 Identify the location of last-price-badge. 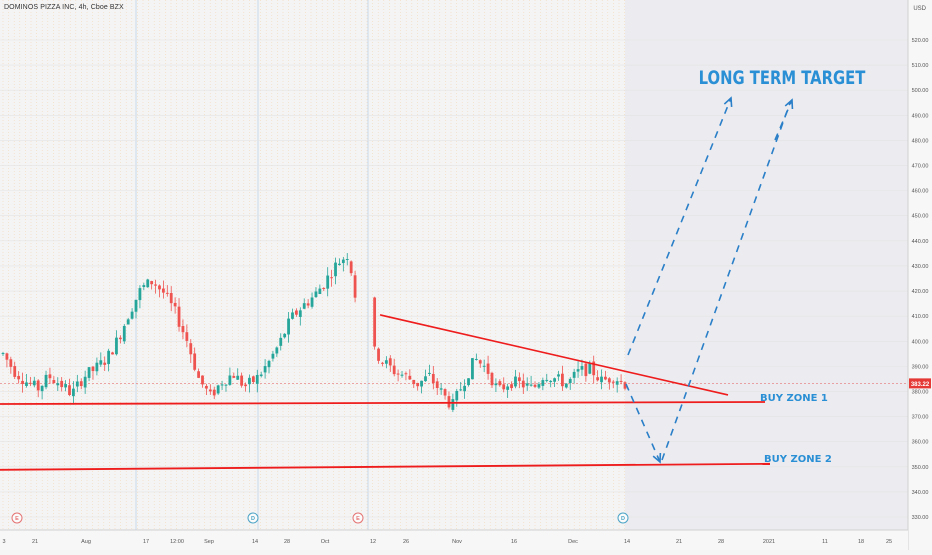
(920, 383).